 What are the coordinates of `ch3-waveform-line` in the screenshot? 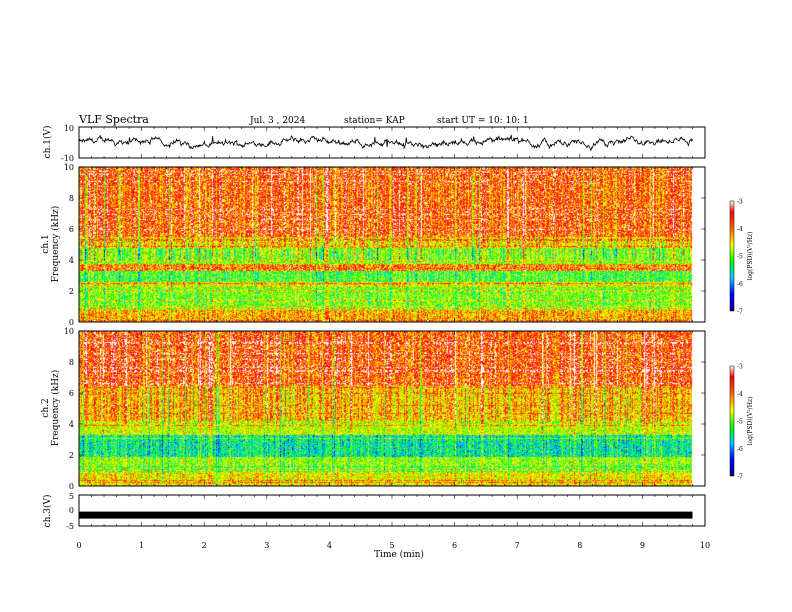 It's located at (386, 515).